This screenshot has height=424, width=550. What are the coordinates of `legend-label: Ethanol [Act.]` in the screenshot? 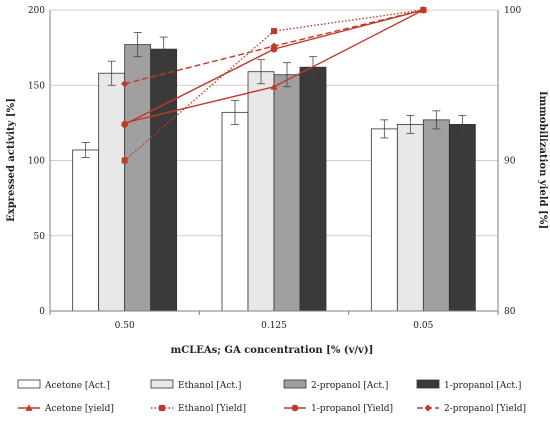 It's located at (209, 386).